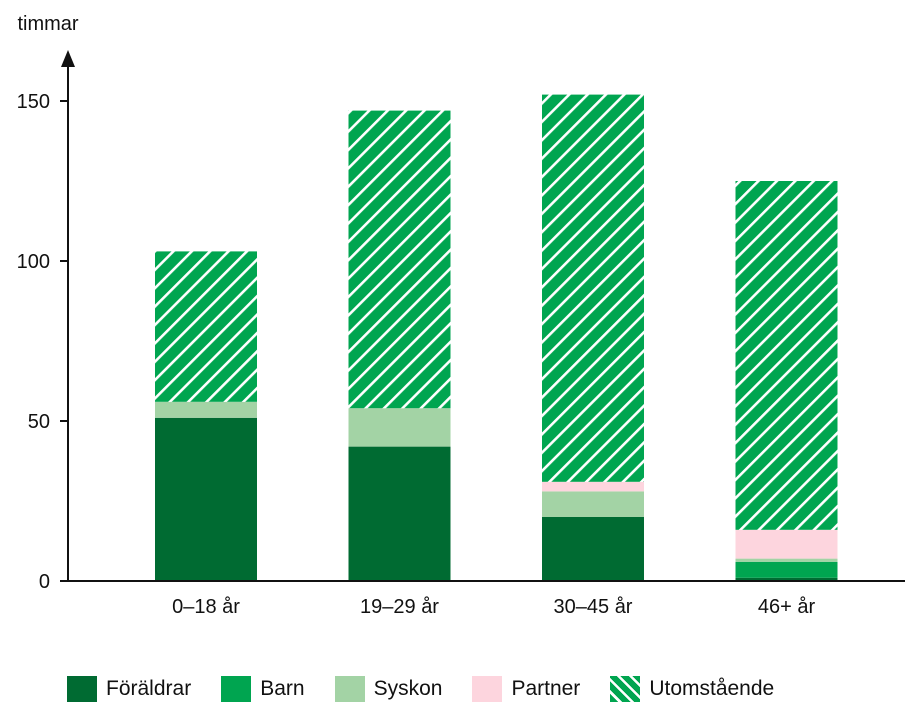 This screenshot has height=702, width=921. What do you see at coordinates (206, 326) in the screenshot?
I see `bar-segment-utomstående-1` at bounding box center [206, 326].